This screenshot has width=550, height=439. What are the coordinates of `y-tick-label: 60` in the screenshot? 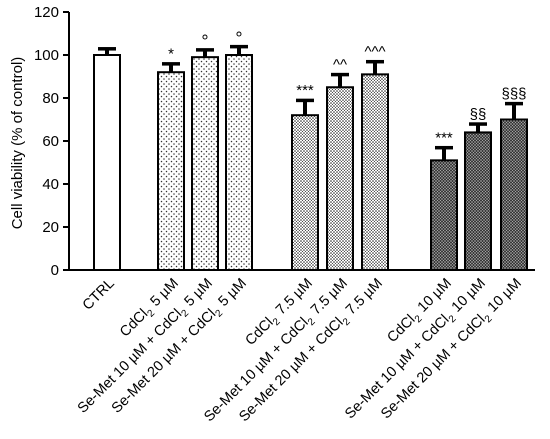 It's located at (50, 141).